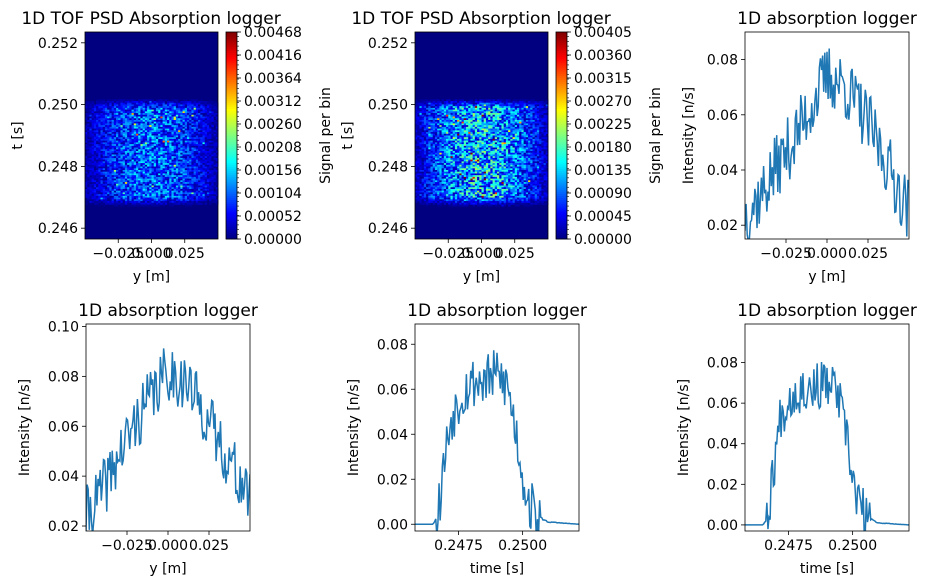 The width and height of the screenshot is (930, 587). What do you see at coordinates (273, 102) in the screenshot?
I see `colorbar-tick-label: 0.00312` at bounding box center [273, 102].